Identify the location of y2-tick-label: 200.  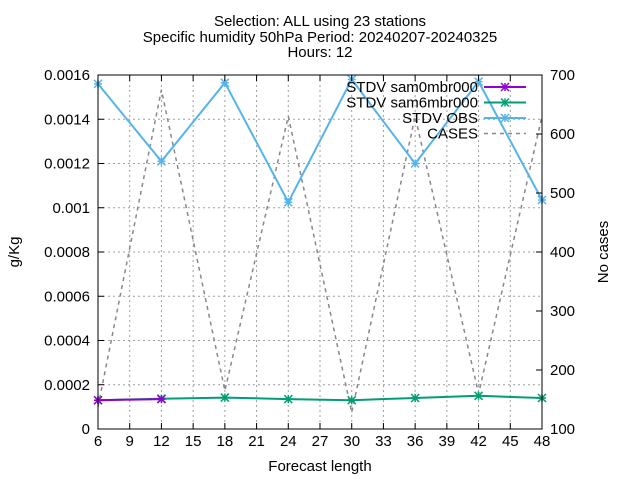
(562, 370).